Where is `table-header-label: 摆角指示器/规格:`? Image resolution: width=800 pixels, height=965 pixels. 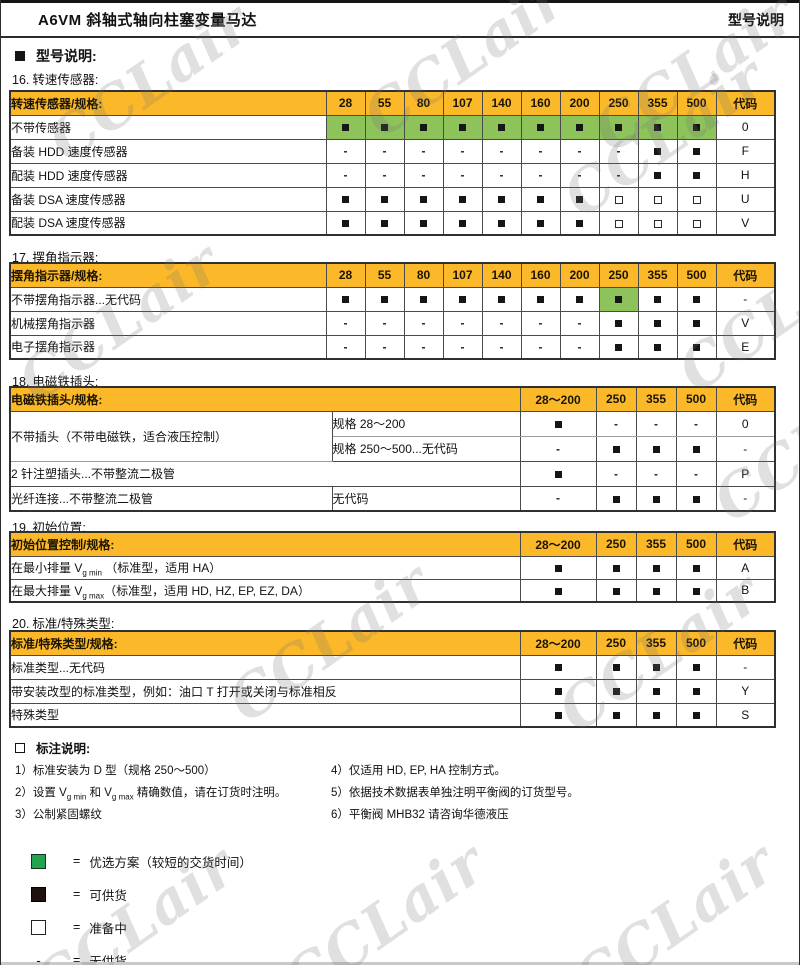
table-header-label: 摆角指示器/规格: is located at coordinates (168, 275).